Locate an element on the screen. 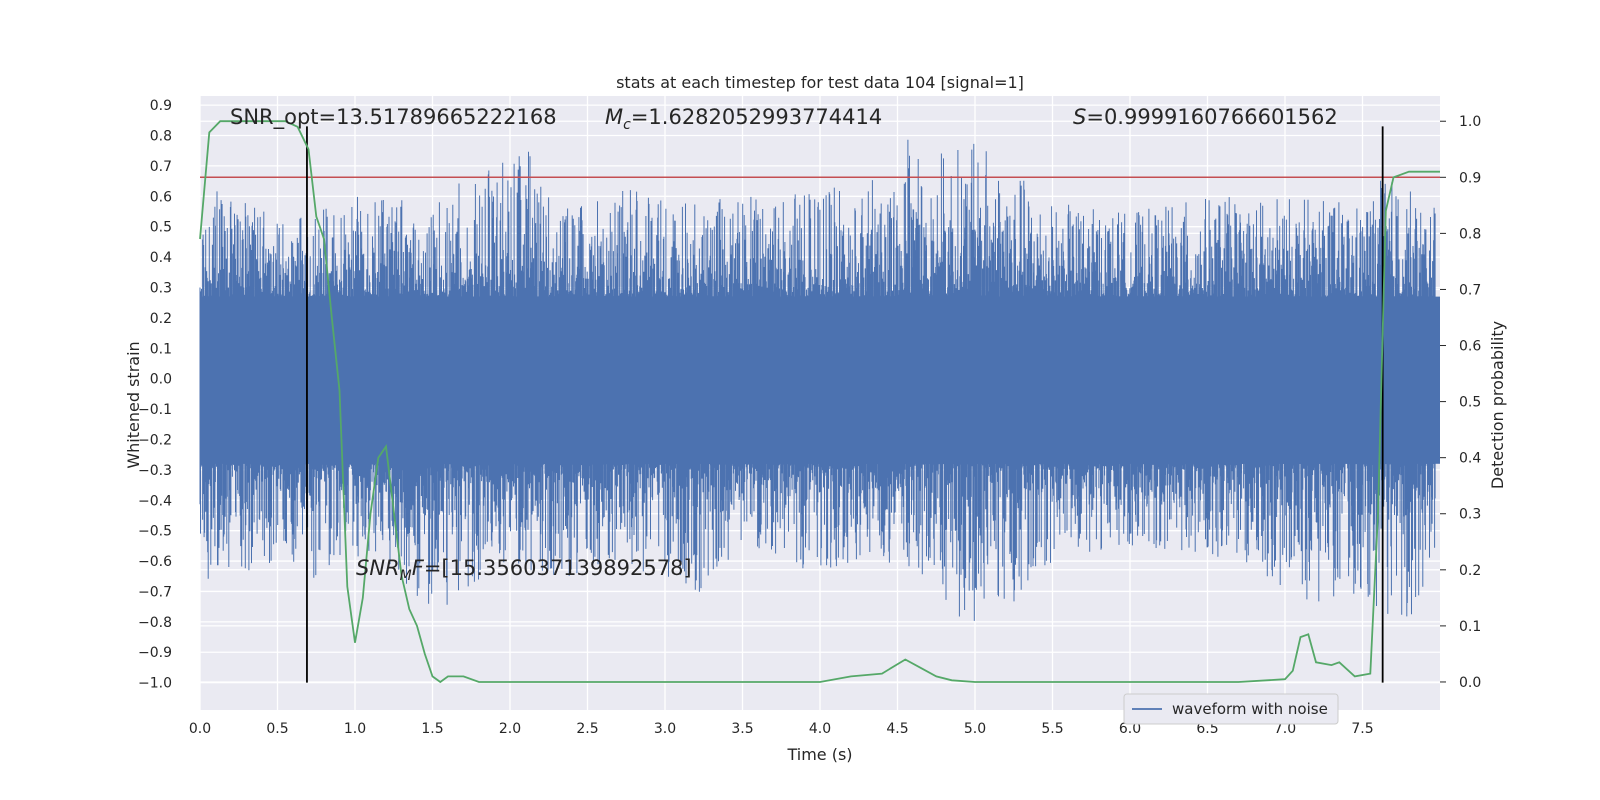 The width and height of the screenshot is (1600, 800). snr-mf-subscript: M is located at coordinates (406, 576).